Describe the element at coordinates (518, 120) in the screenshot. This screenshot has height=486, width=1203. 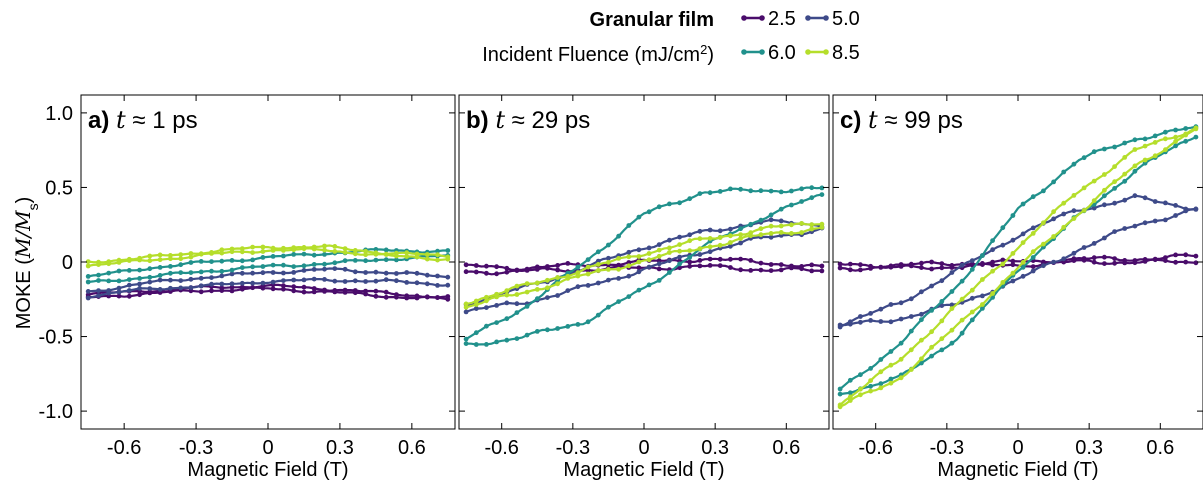
I see `panel-approx: ≈` at that location.